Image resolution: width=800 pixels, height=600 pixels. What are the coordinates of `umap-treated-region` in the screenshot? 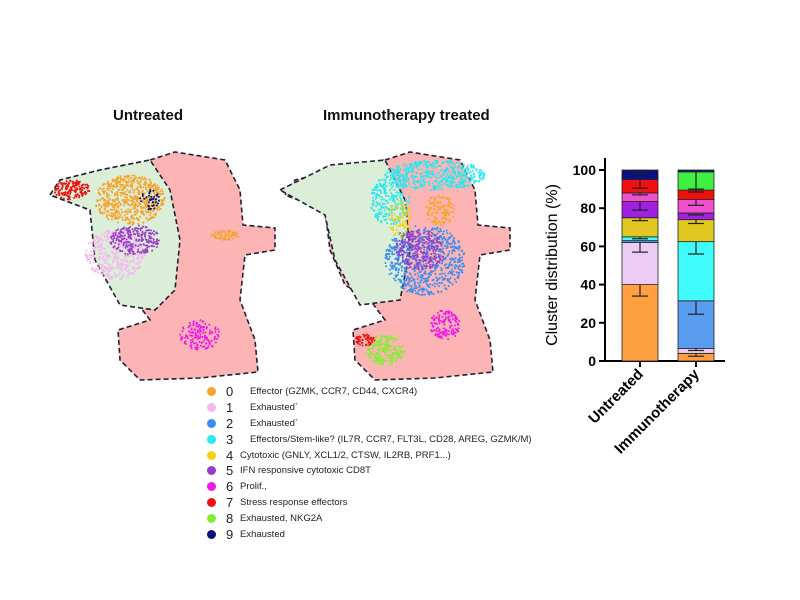 It's located at (344, 232).